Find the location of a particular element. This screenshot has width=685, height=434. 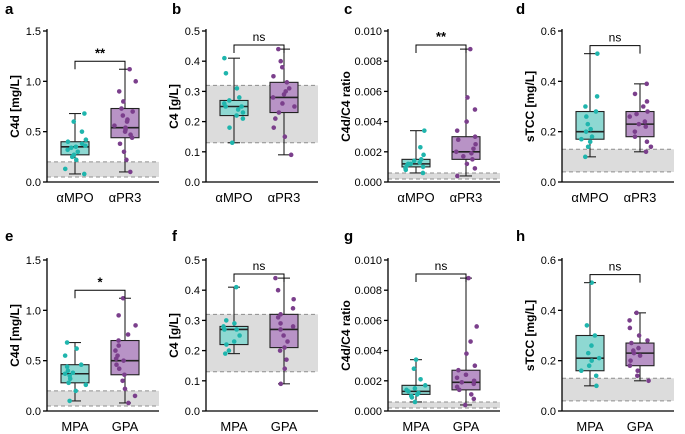

y-tick-label: 0.010 is located at coordinates (368, 261).